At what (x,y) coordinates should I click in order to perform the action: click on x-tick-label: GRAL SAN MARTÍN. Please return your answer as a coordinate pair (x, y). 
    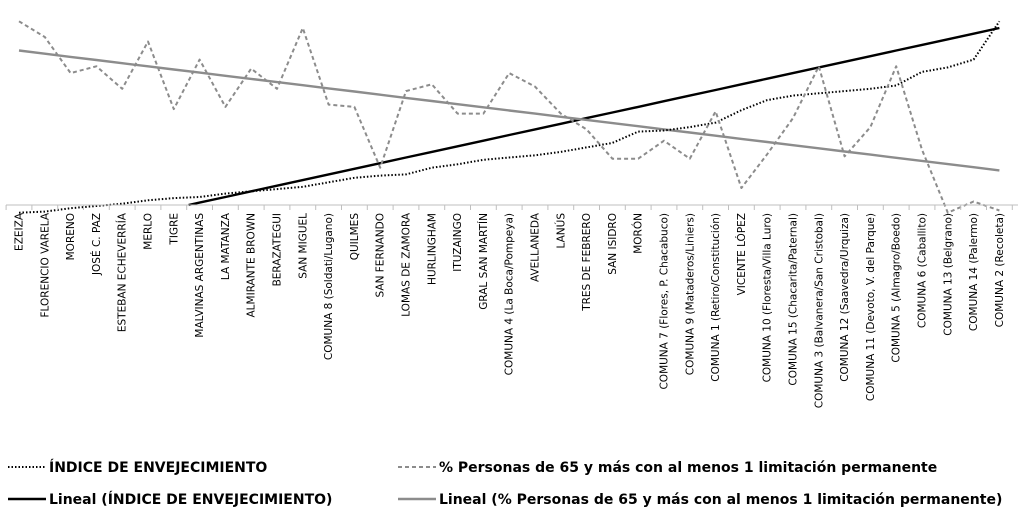
    Looking at the image, I should click on (483, 261).